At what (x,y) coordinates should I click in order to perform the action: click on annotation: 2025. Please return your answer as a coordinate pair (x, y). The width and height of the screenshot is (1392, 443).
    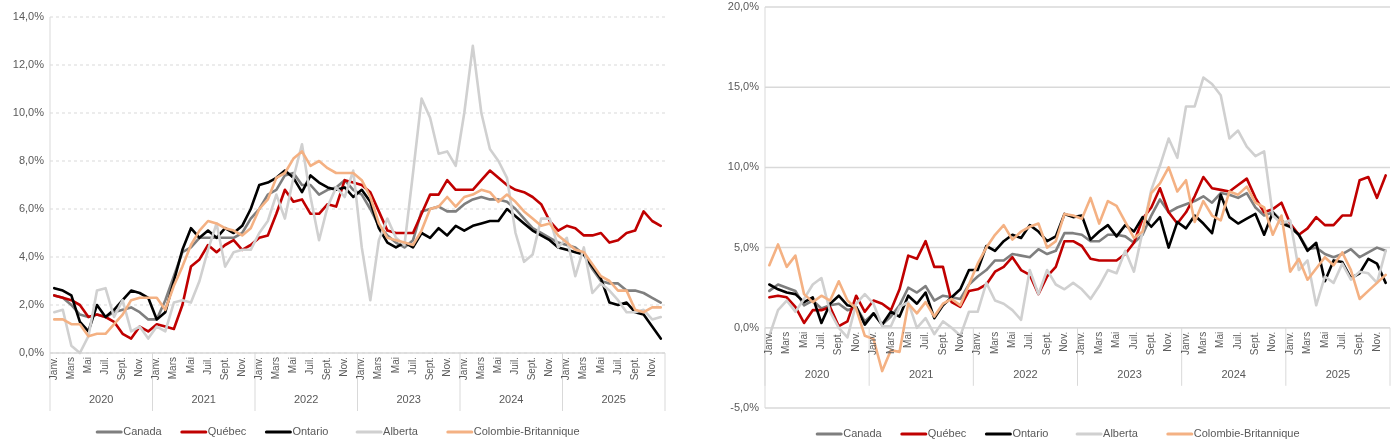
    Looking at the image, I should click on (1338, 373).